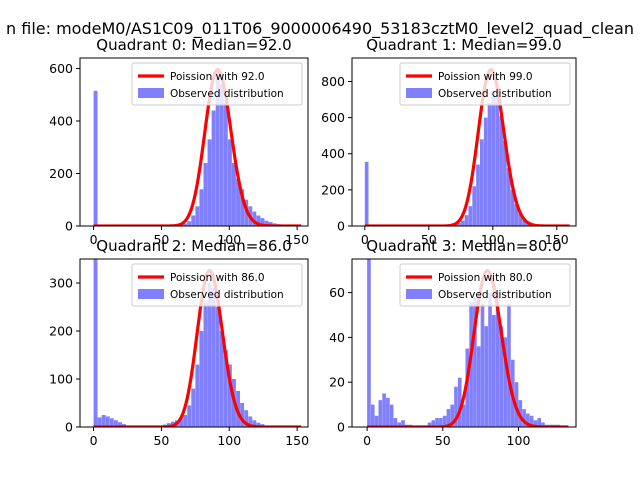 The image size is (640, 480). Describe the element at coordinates (217, 285) in the screenshot. I see `legend: Poission with 86.0 Observed distribution` at that location.